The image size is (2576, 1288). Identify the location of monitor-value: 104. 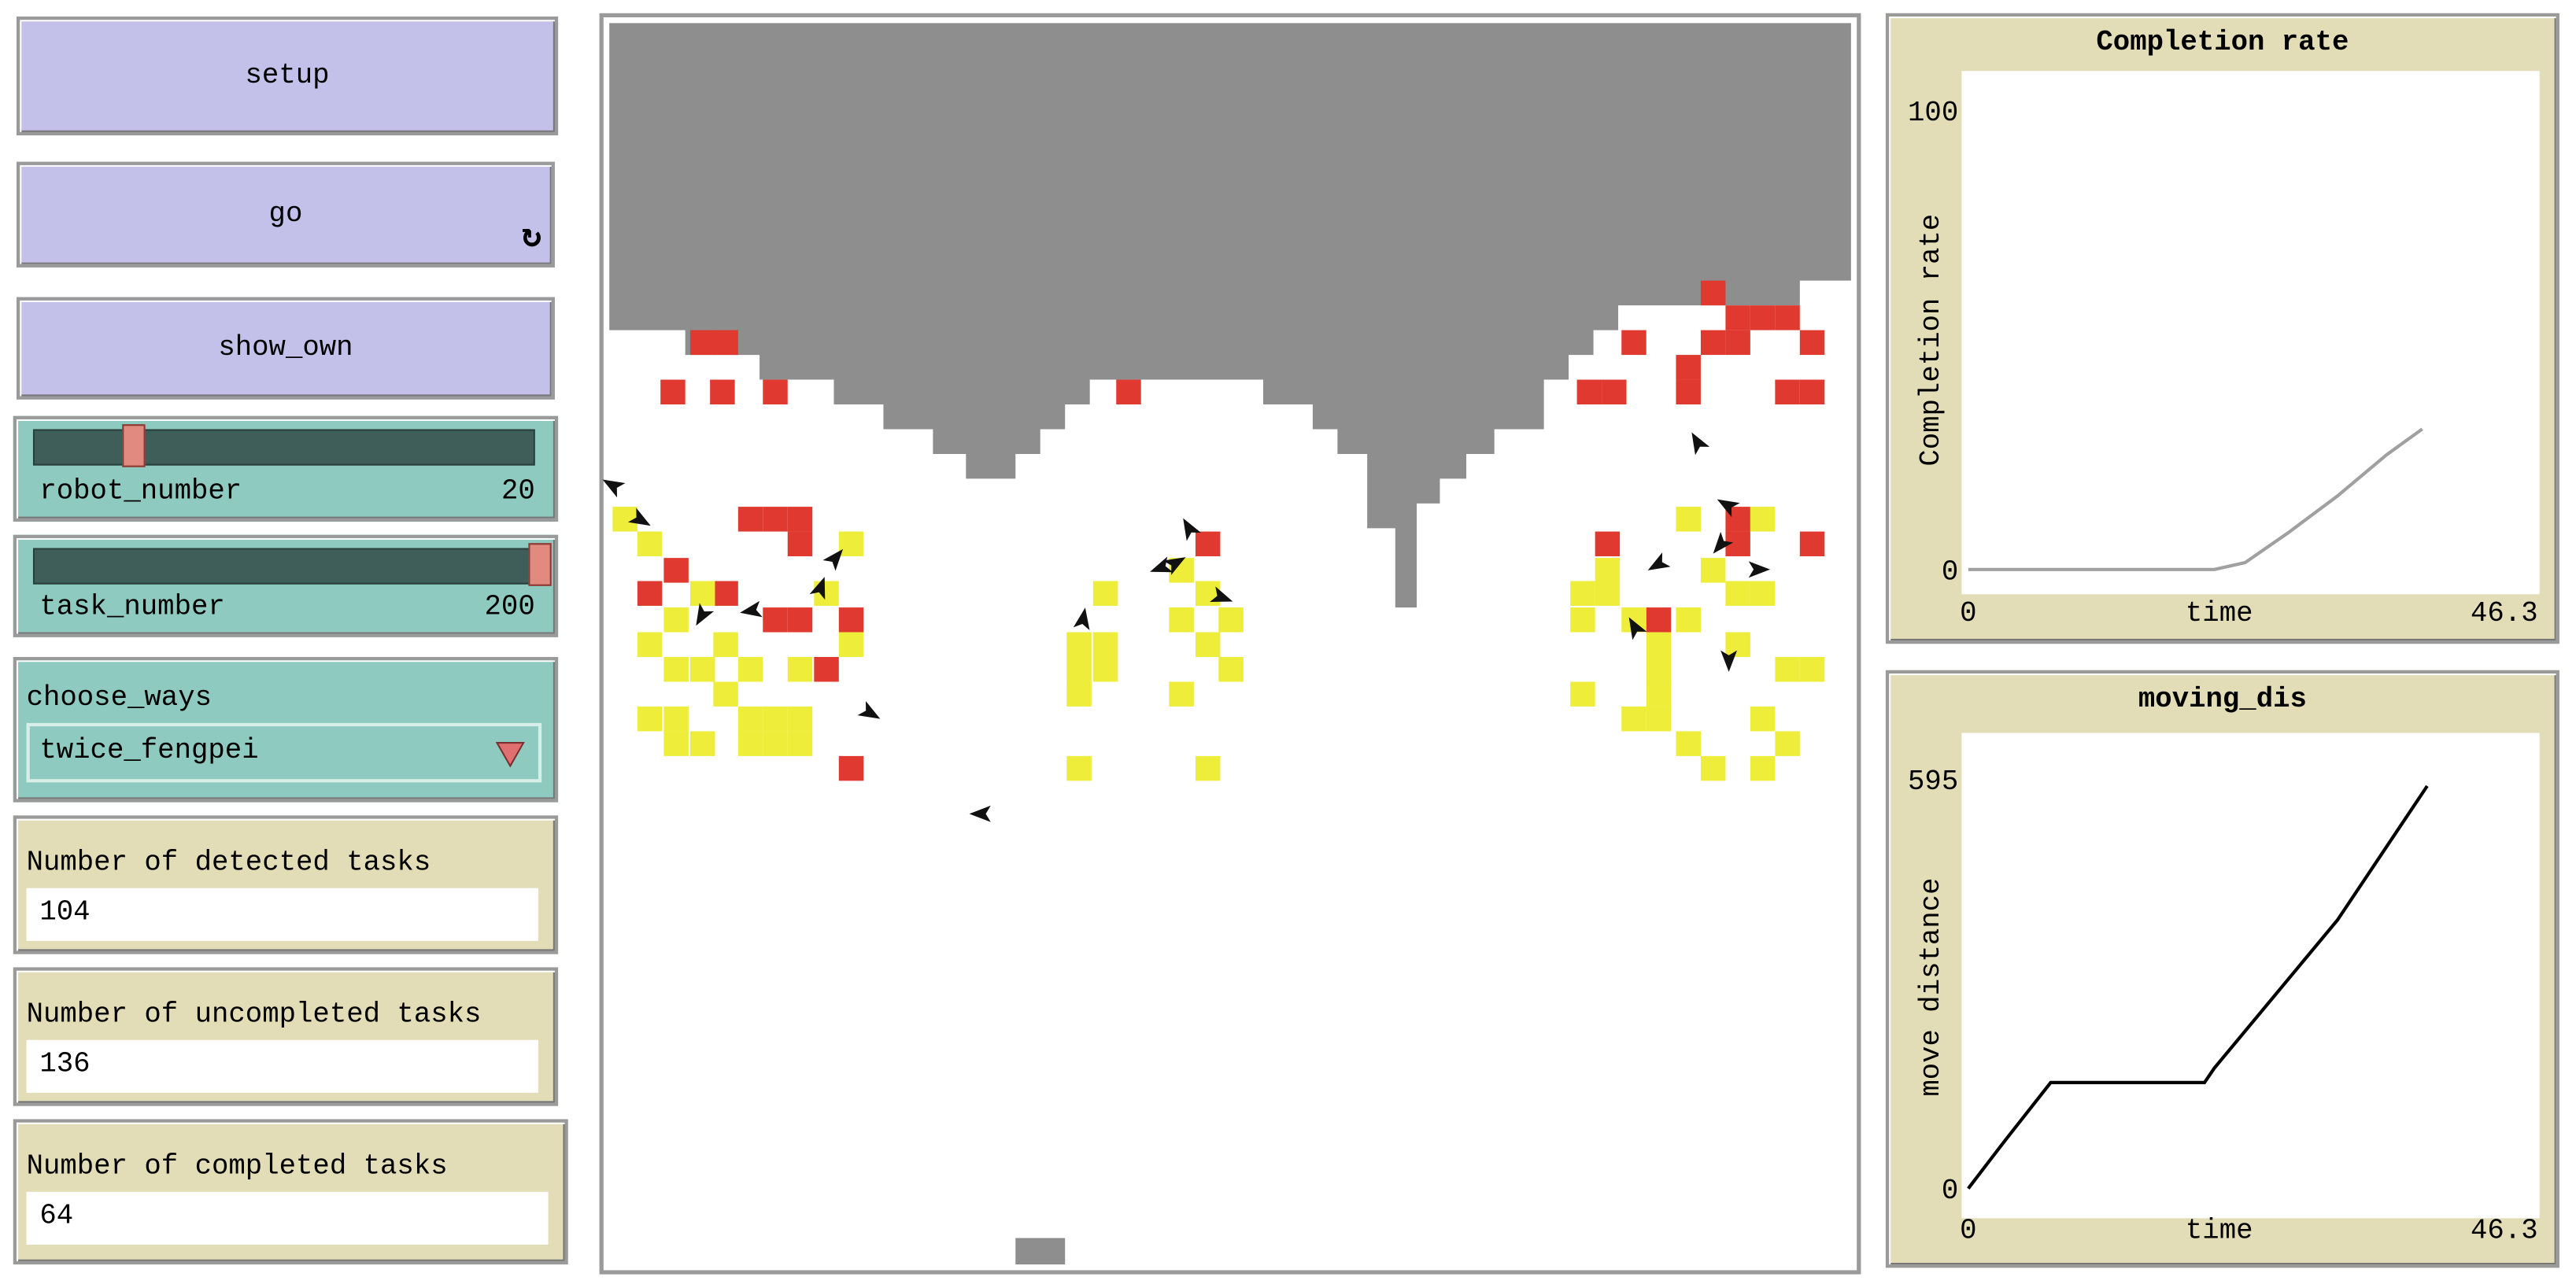
(282, 915).